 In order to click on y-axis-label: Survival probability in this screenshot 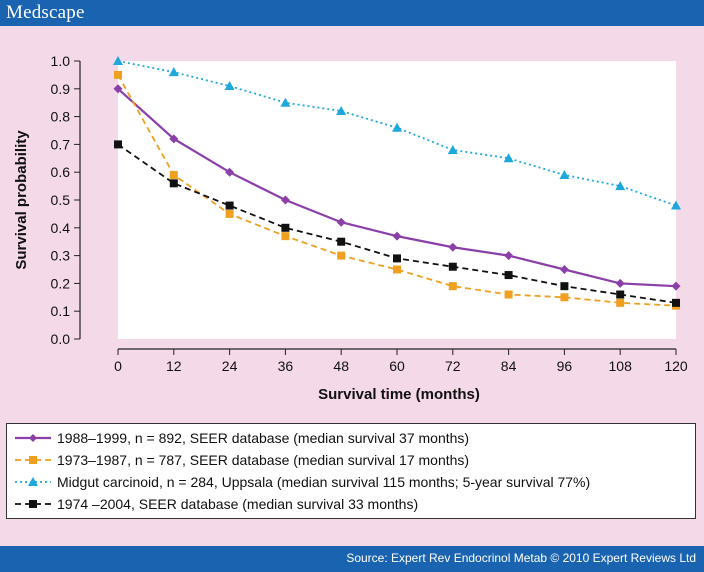, I will do `click(21, 200)`.